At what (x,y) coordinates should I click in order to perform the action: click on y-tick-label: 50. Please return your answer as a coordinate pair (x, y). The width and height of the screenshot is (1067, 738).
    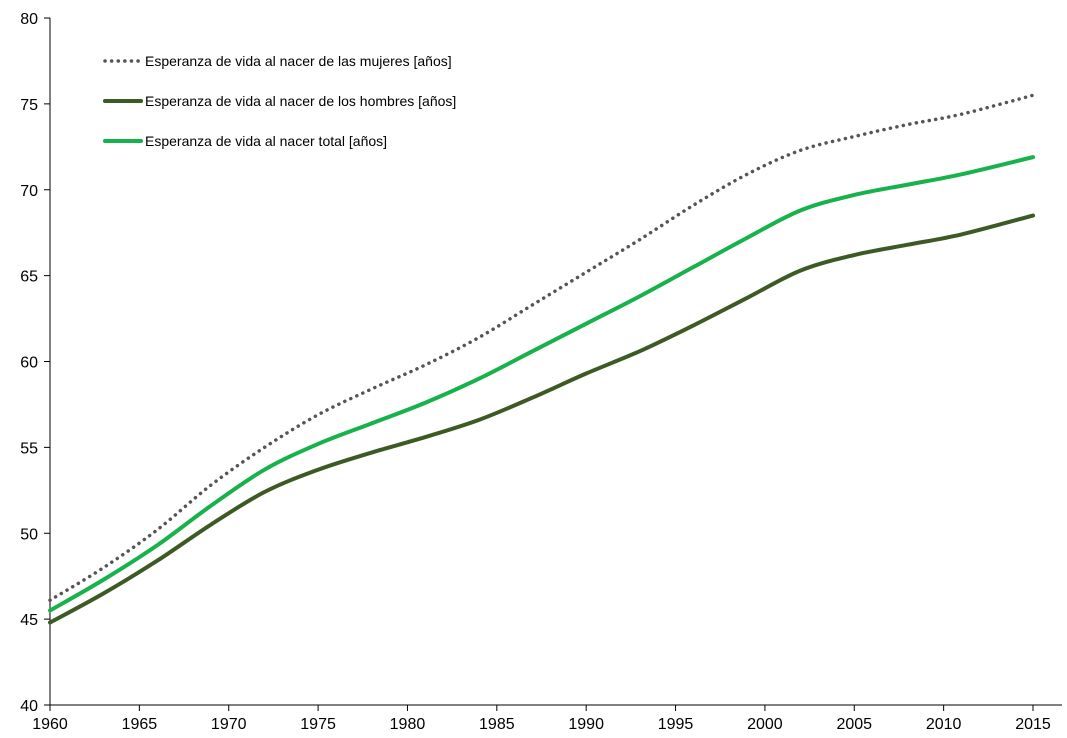
    Looking at the image, I should click on (29, 534).